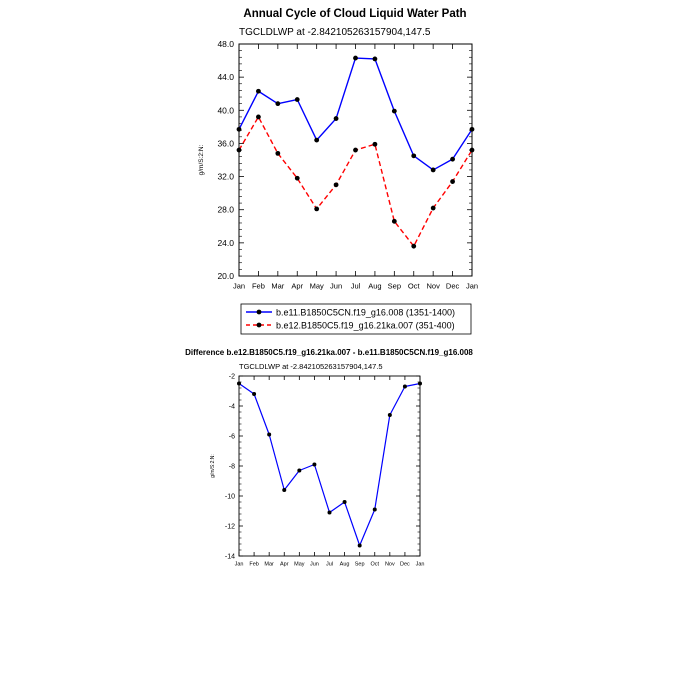 The width and height of the screenshot is (675, 675). I want to click on bottom-xtick-label: Apr, so click(284, 565).